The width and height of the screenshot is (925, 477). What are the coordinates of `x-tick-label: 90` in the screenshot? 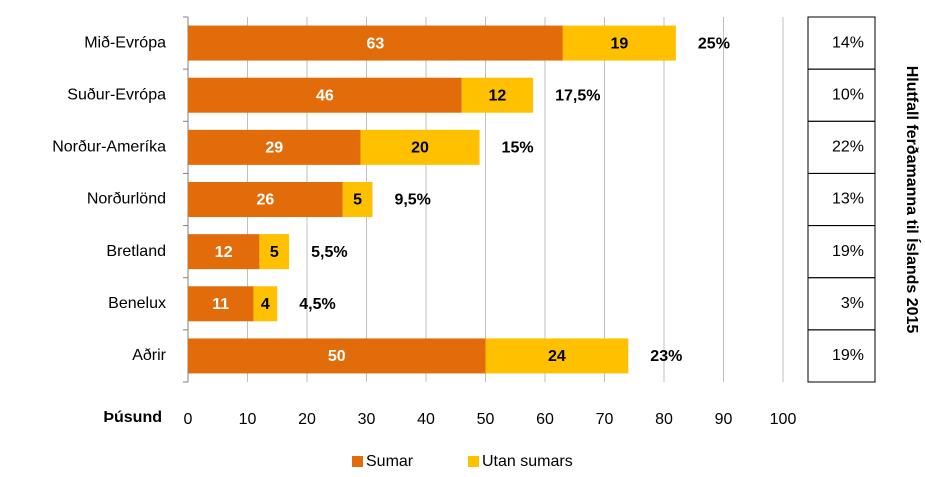 It's located at (724, 419).